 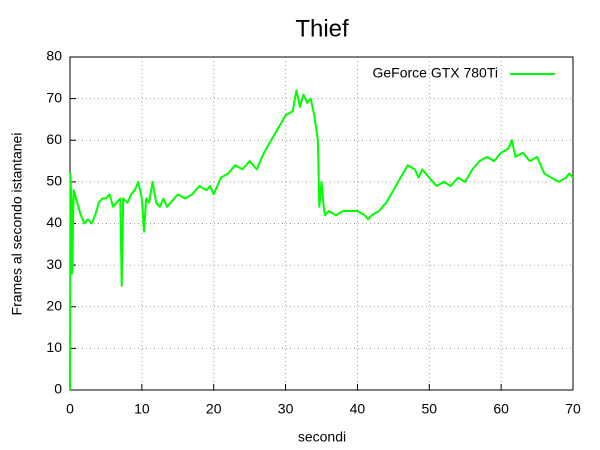 What do you see at coordinates (54, 222) in the screenshot?
I see `y-tick-label: 40` at bounding box center [54, 222].